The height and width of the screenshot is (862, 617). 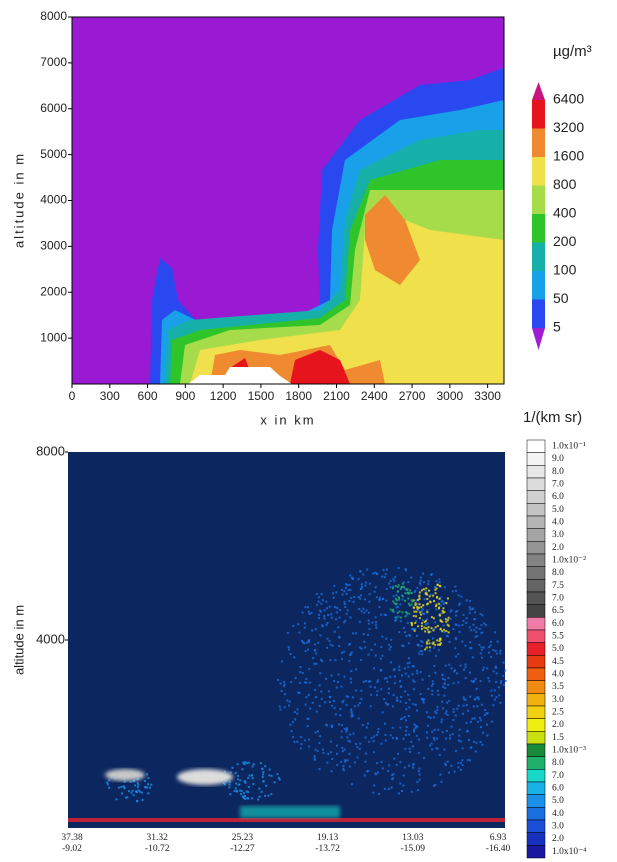 I want to click on colorbar-label: 6.5, so click(x=558, y=611).